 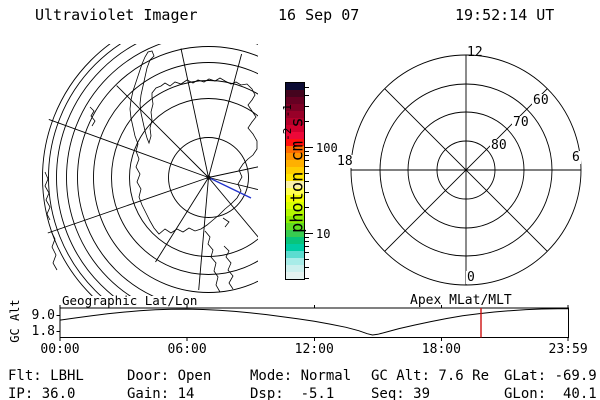 What do you see at coordinates (46, 376) in the screenshot?
I see `status-field: Flt: LBHL` at bounding box center [46, 376].